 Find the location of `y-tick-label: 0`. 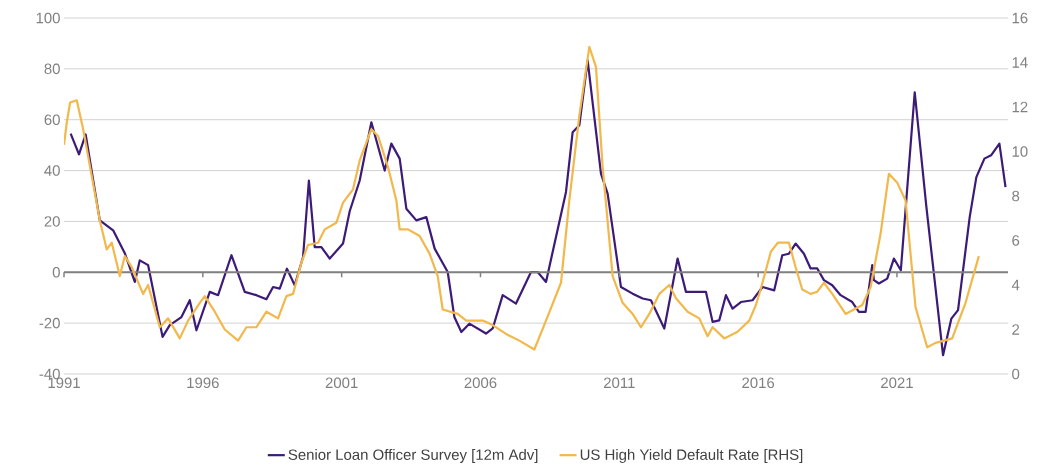

y-tick-label: 0 is located at coordinates (56, 272).